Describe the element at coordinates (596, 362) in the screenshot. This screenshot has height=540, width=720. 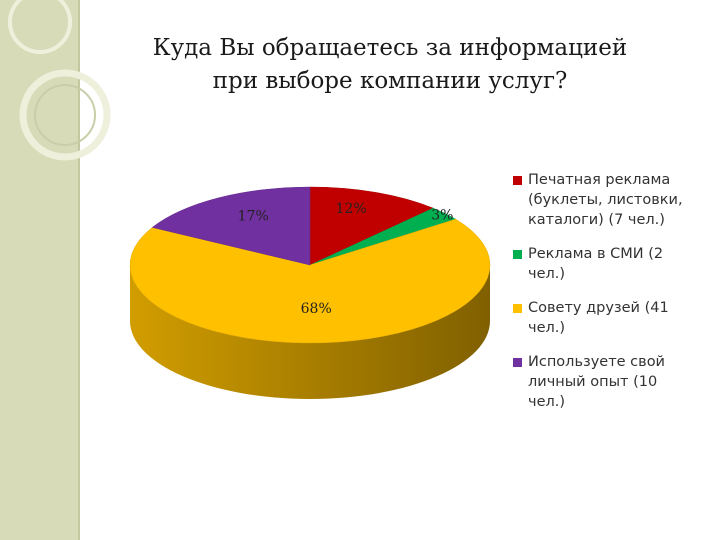
I see `legend-label-3-line-0: Используете свой` at that location.